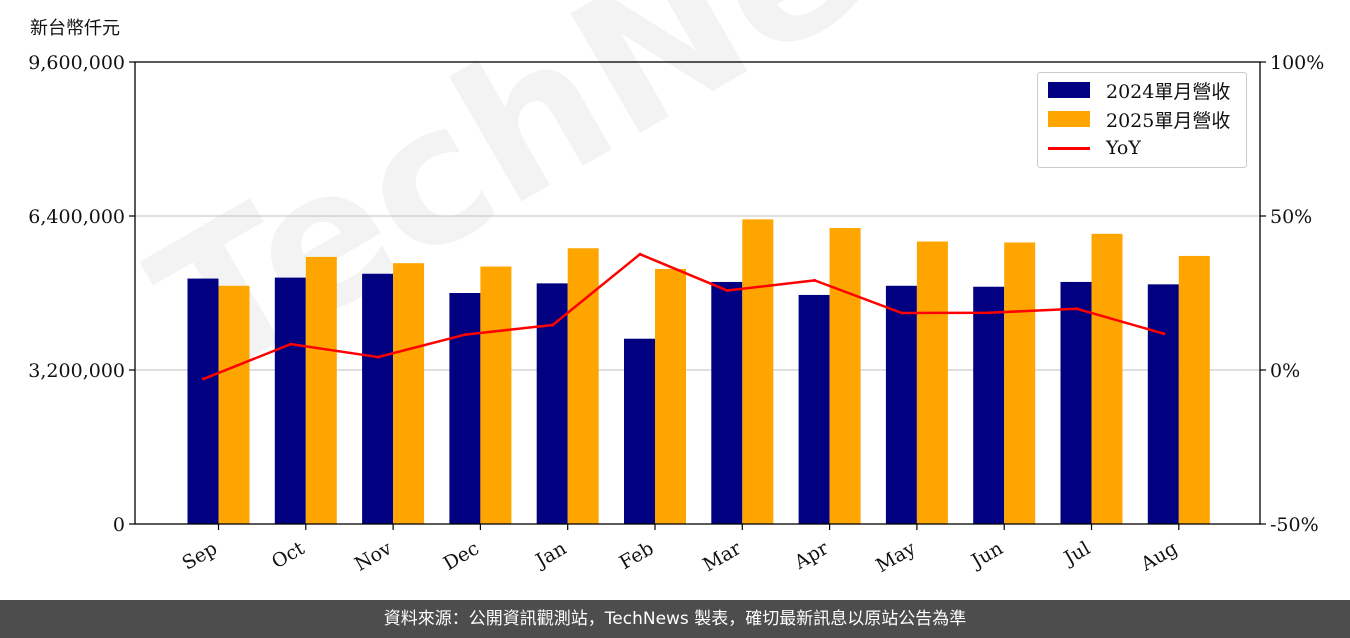 This screenshot has height=638, width=1350. I want to click on unit-label: 新台幣仟元, so click(75, 28).